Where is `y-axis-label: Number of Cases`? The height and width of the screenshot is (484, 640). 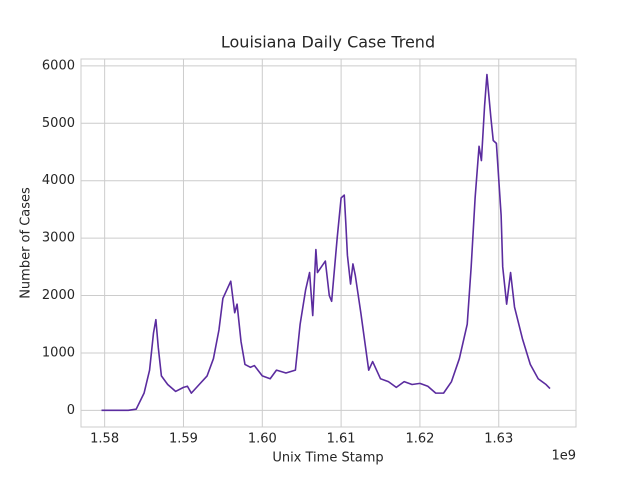 y-axis-label: Number of Cases is located at coordinates (26, 243).